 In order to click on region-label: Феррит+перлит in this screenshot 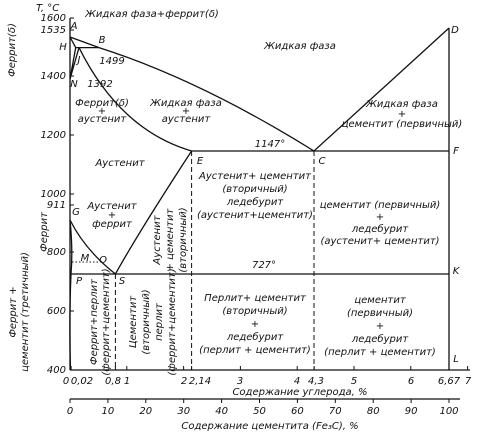, I will do `click(94, 321)`.